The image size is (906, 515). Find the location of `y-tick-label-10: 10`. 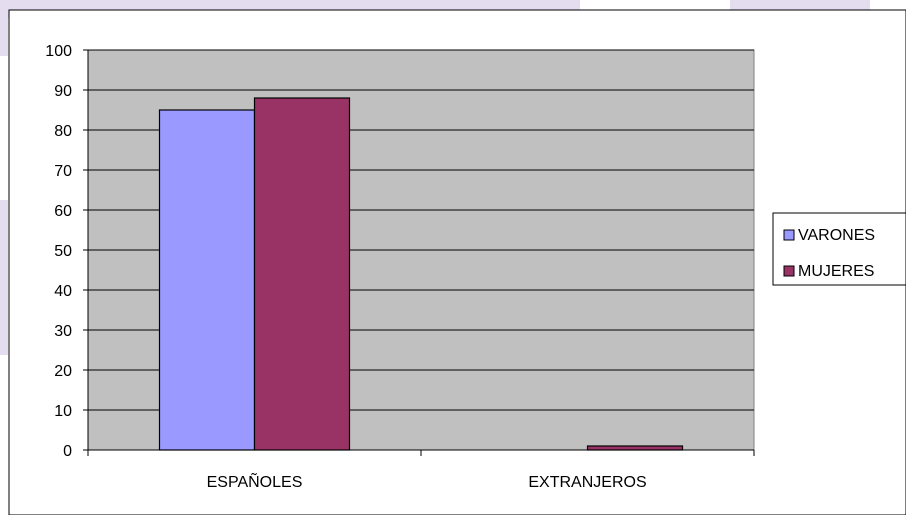

y-tick-label-10: 10 is located at coordinates (63, 411).